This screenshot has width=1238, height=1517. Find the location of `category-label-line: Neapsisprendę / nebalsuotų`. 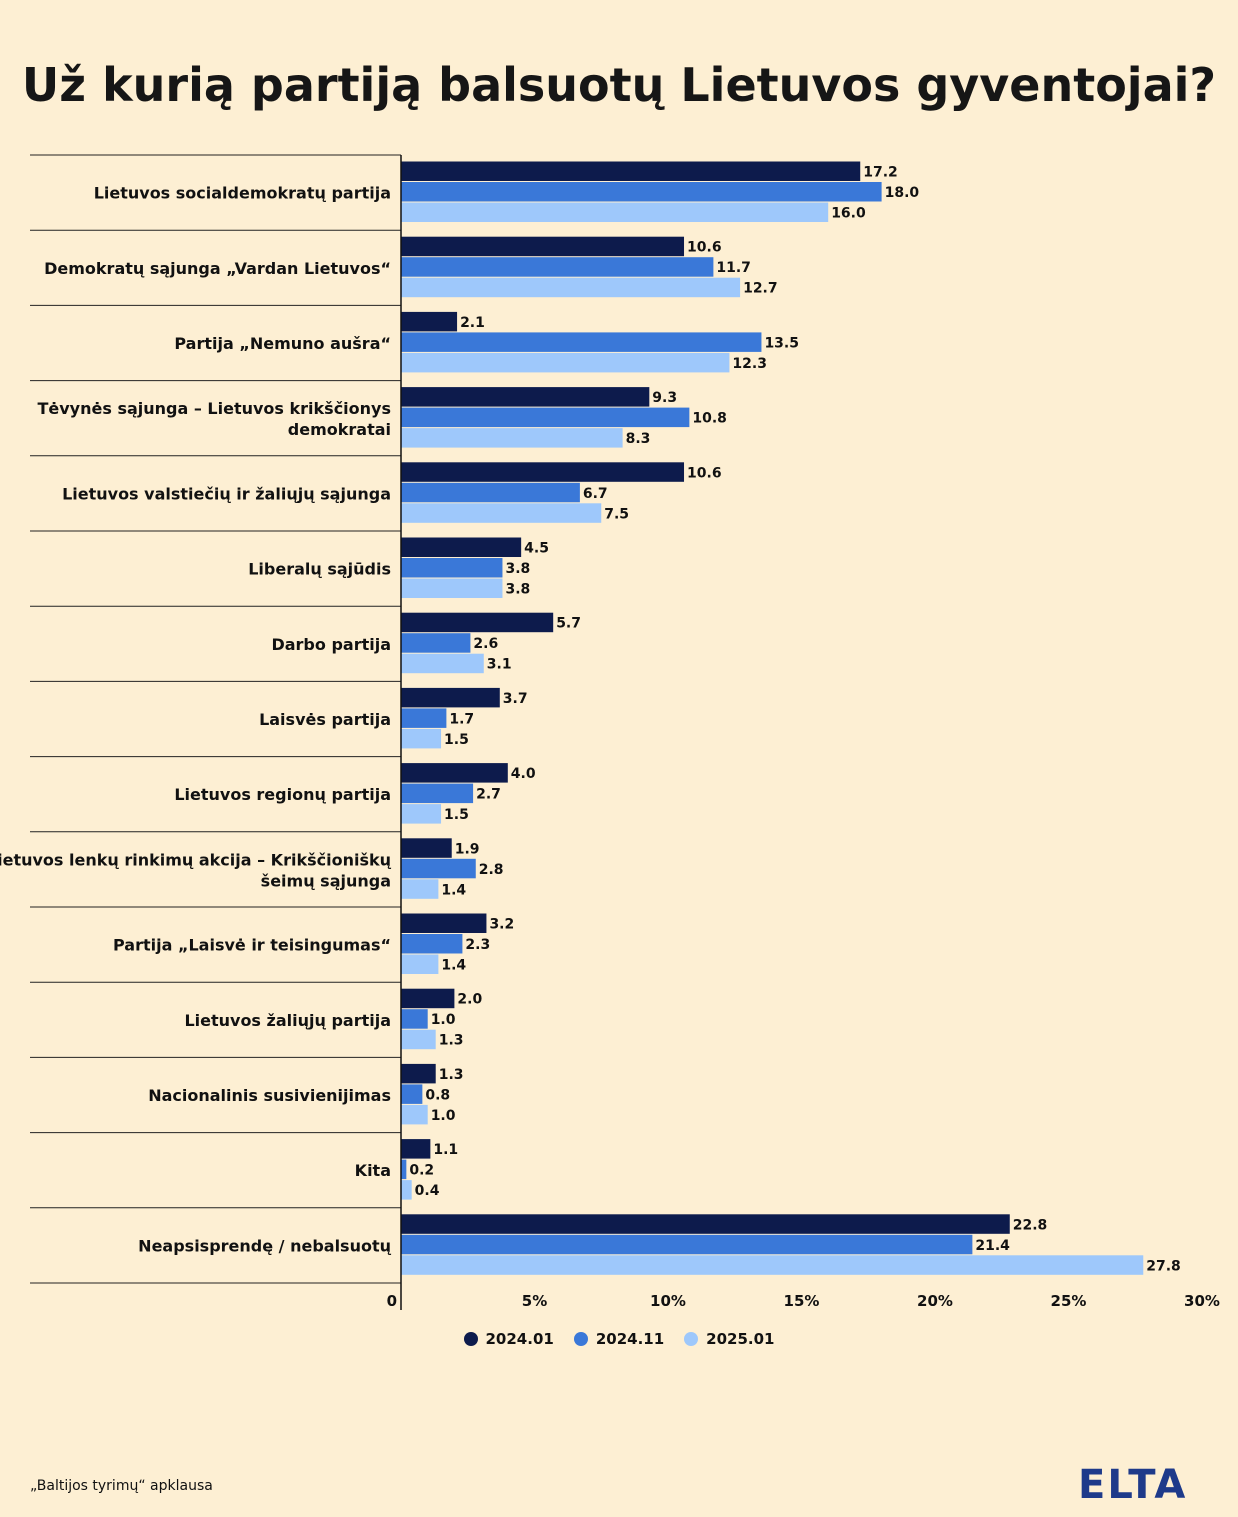

category-label-line: Neapsisprendę / nebalsuotų is located at coordinates (264, 1245).